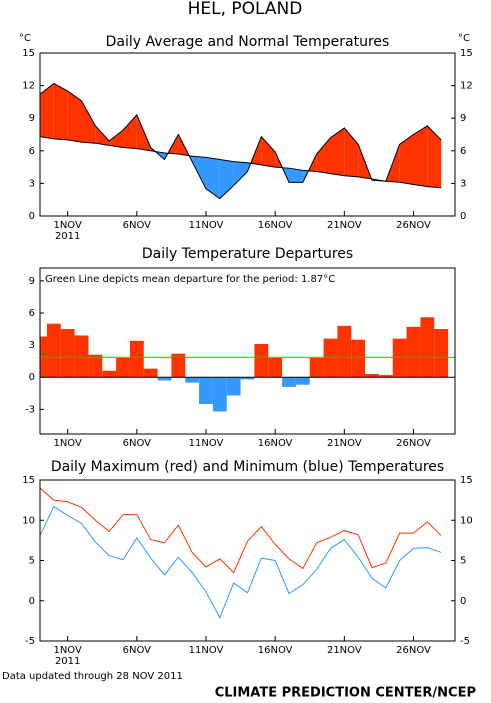  I want to click on panel-title: Daily Temperature Departures, so click(247, 254).